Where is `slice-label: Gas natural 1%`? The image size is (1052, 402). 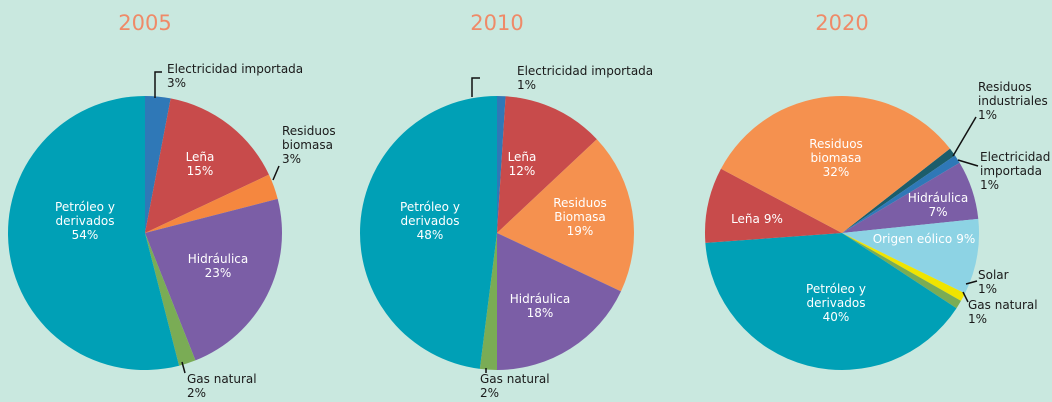
slice-label: Gas natural 1% is located at coordinates (1010, 312).